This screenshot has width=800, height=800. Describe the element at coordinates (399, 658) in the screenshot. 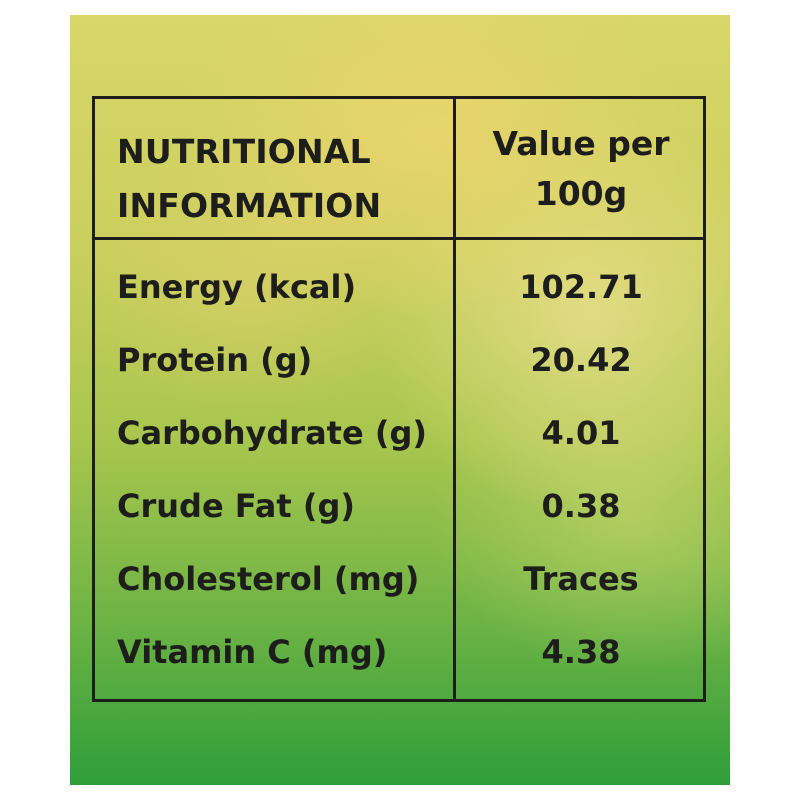

I see `table-row: Vitamin C (mg) 4.38` at that location.